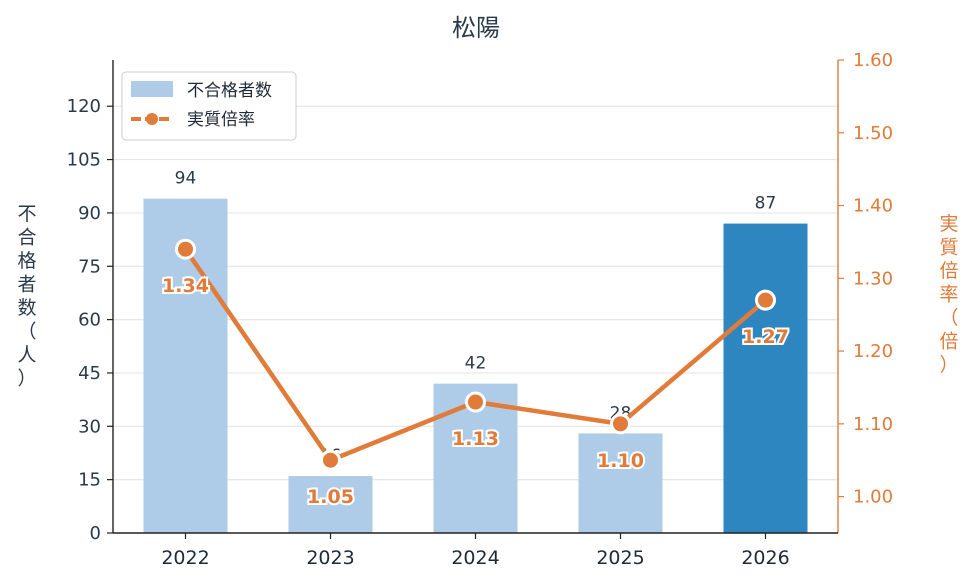 The height and width of the screenshot is (584, 975). What do you see at coordinates (152, 119) in the screenshot?
I see `legend-line-marker` at bounding box center [152, 119].